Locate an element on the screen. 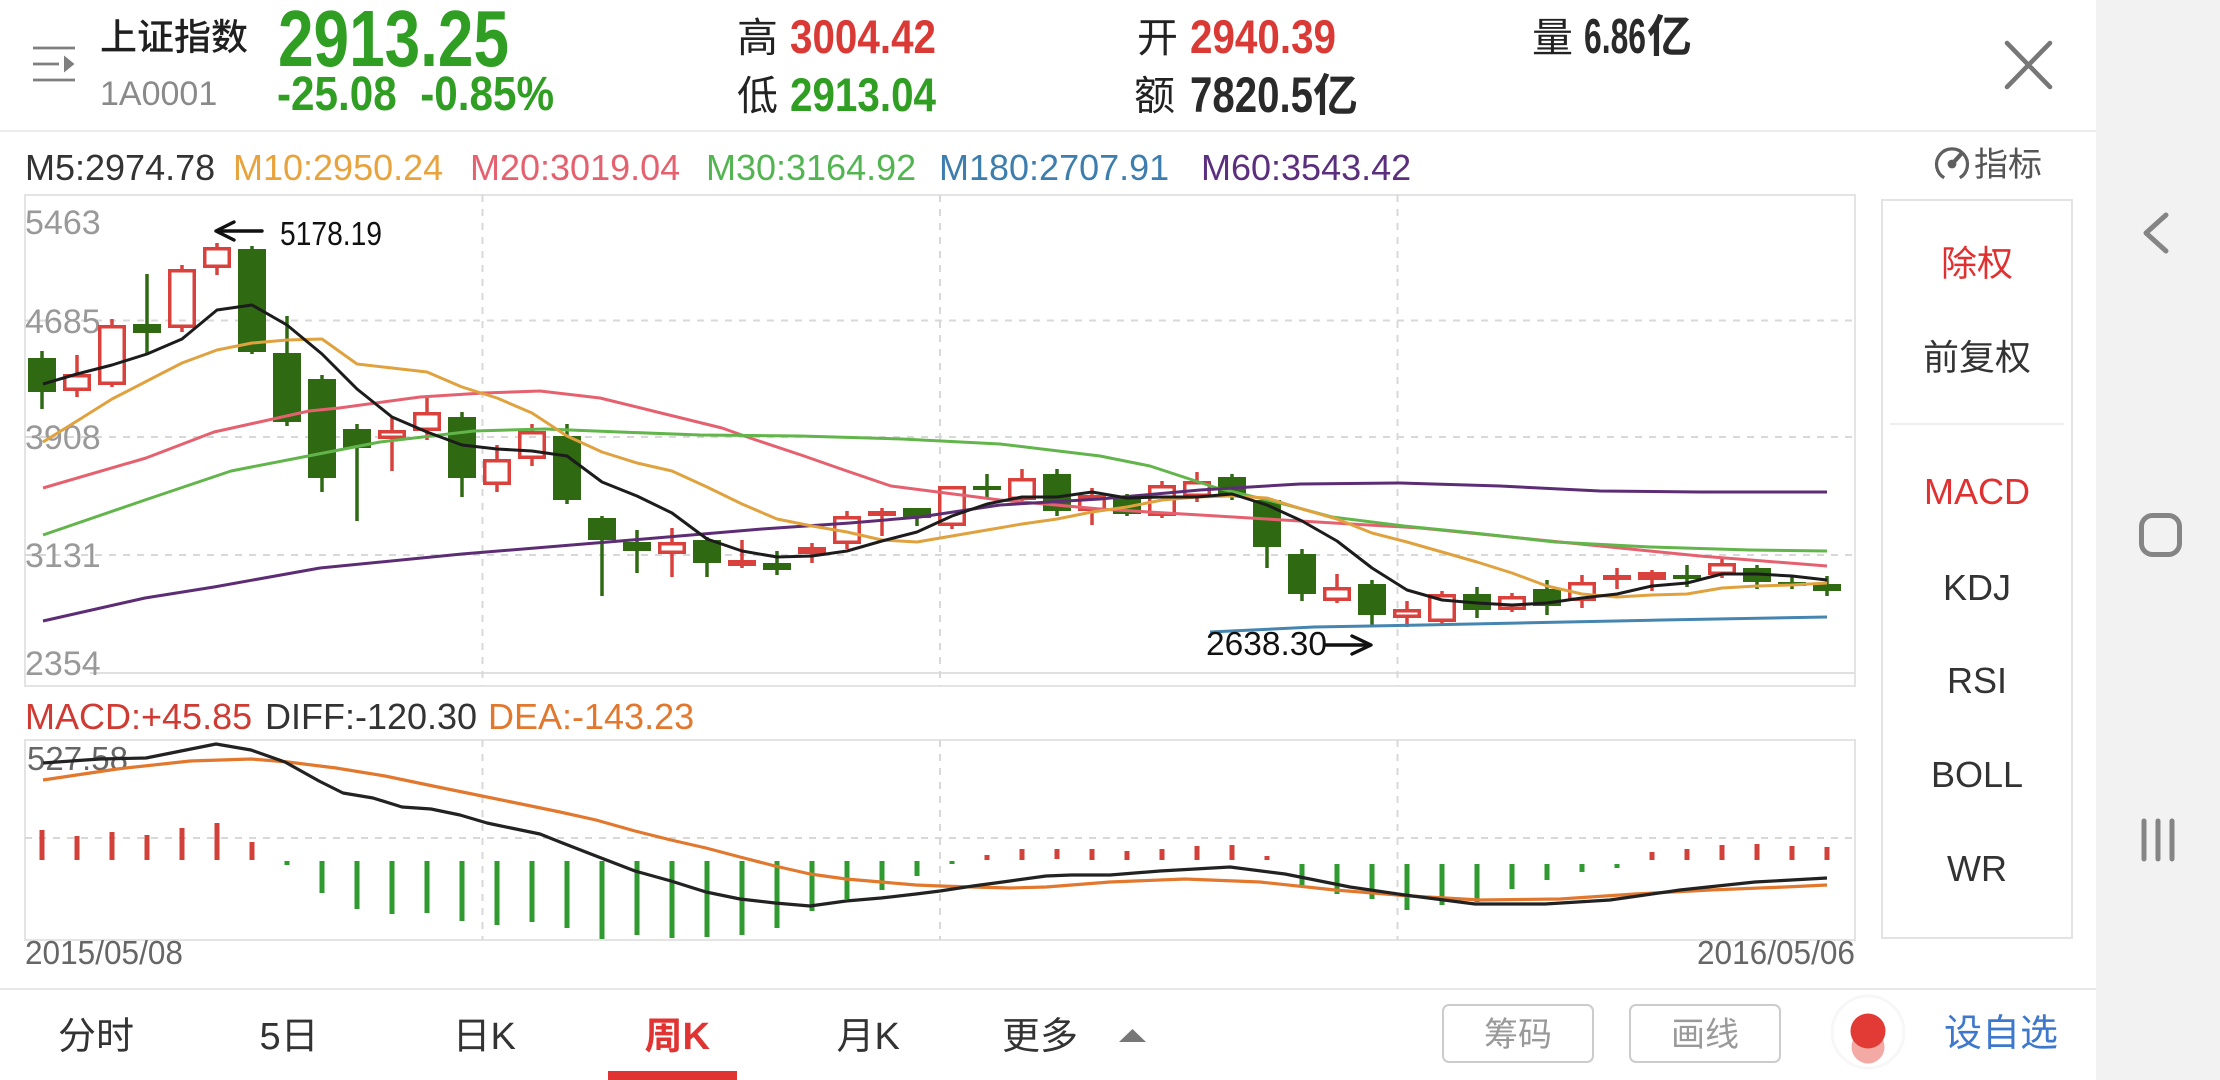 This screenshot has height=1080, width=2220. svg-text: 2913.25 is located at coordinates (393, 41).